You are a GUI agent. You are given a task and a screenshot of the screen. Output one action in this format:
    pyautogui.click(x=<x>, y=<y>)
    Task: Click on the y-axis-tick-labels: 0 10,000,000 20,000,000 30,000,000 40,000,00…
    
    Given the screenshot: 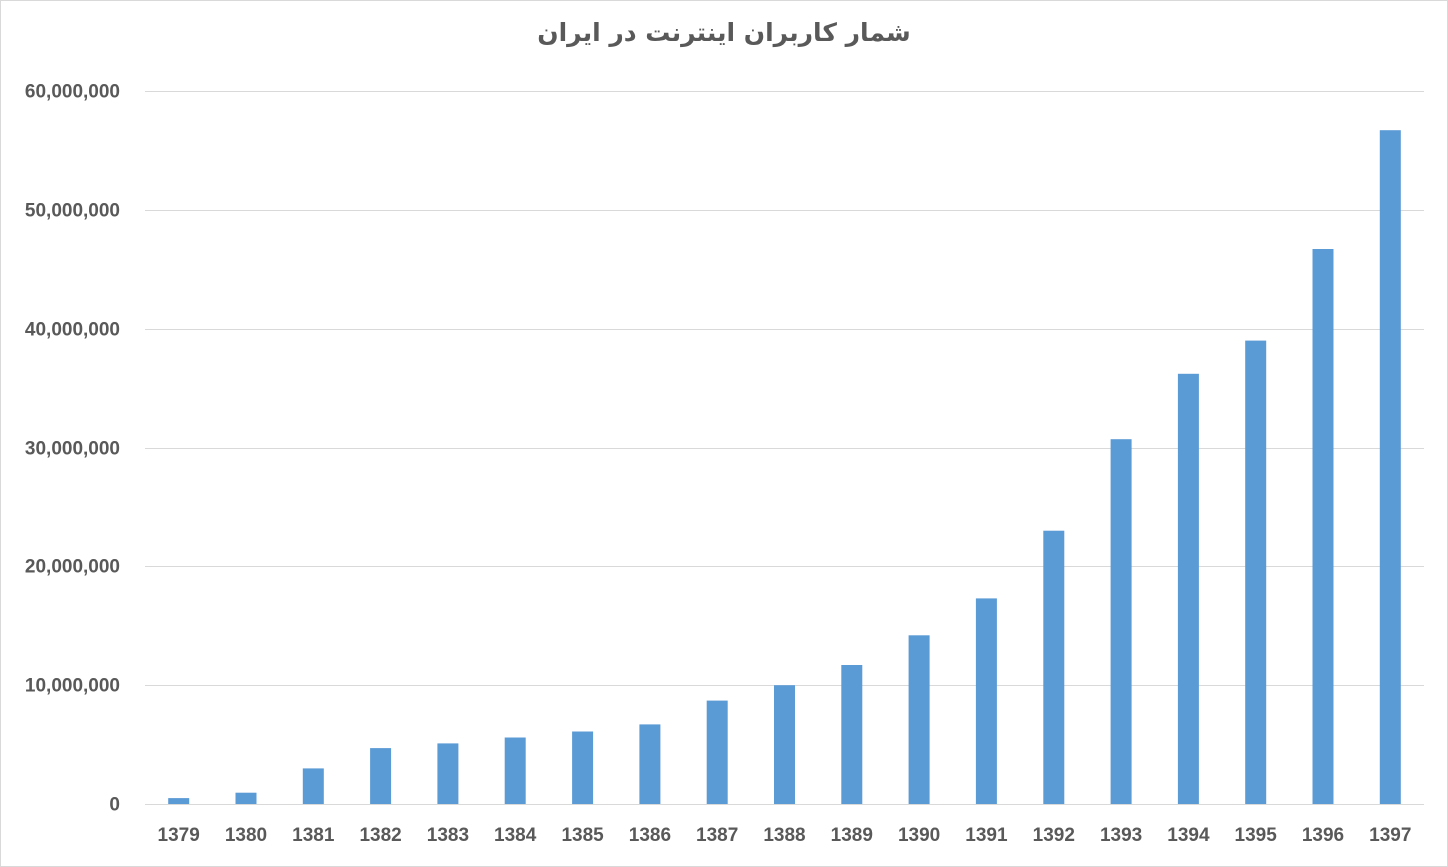 What is the action you would take?
    pyautogui.click(x=72, y=449)
    